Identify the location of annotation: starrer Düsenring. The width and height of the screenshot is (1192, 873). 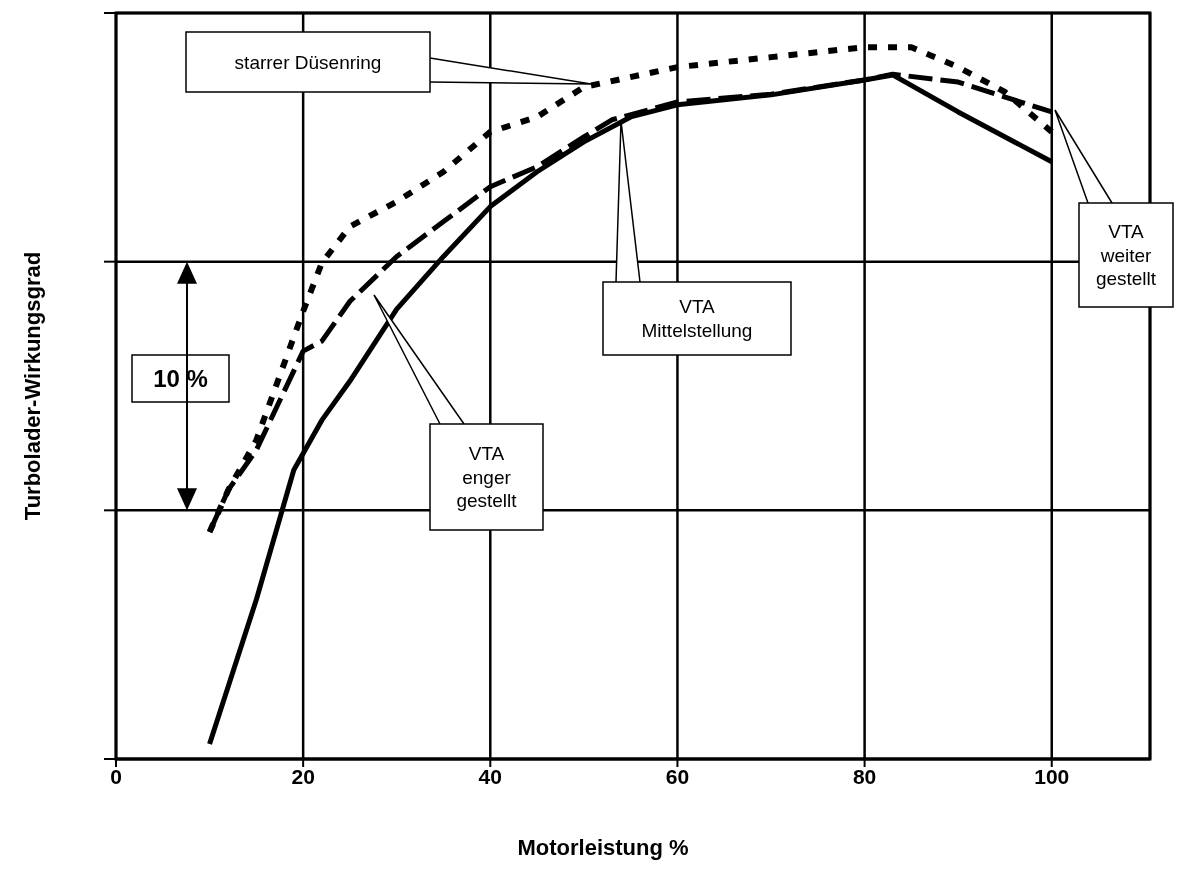
(308, 62).